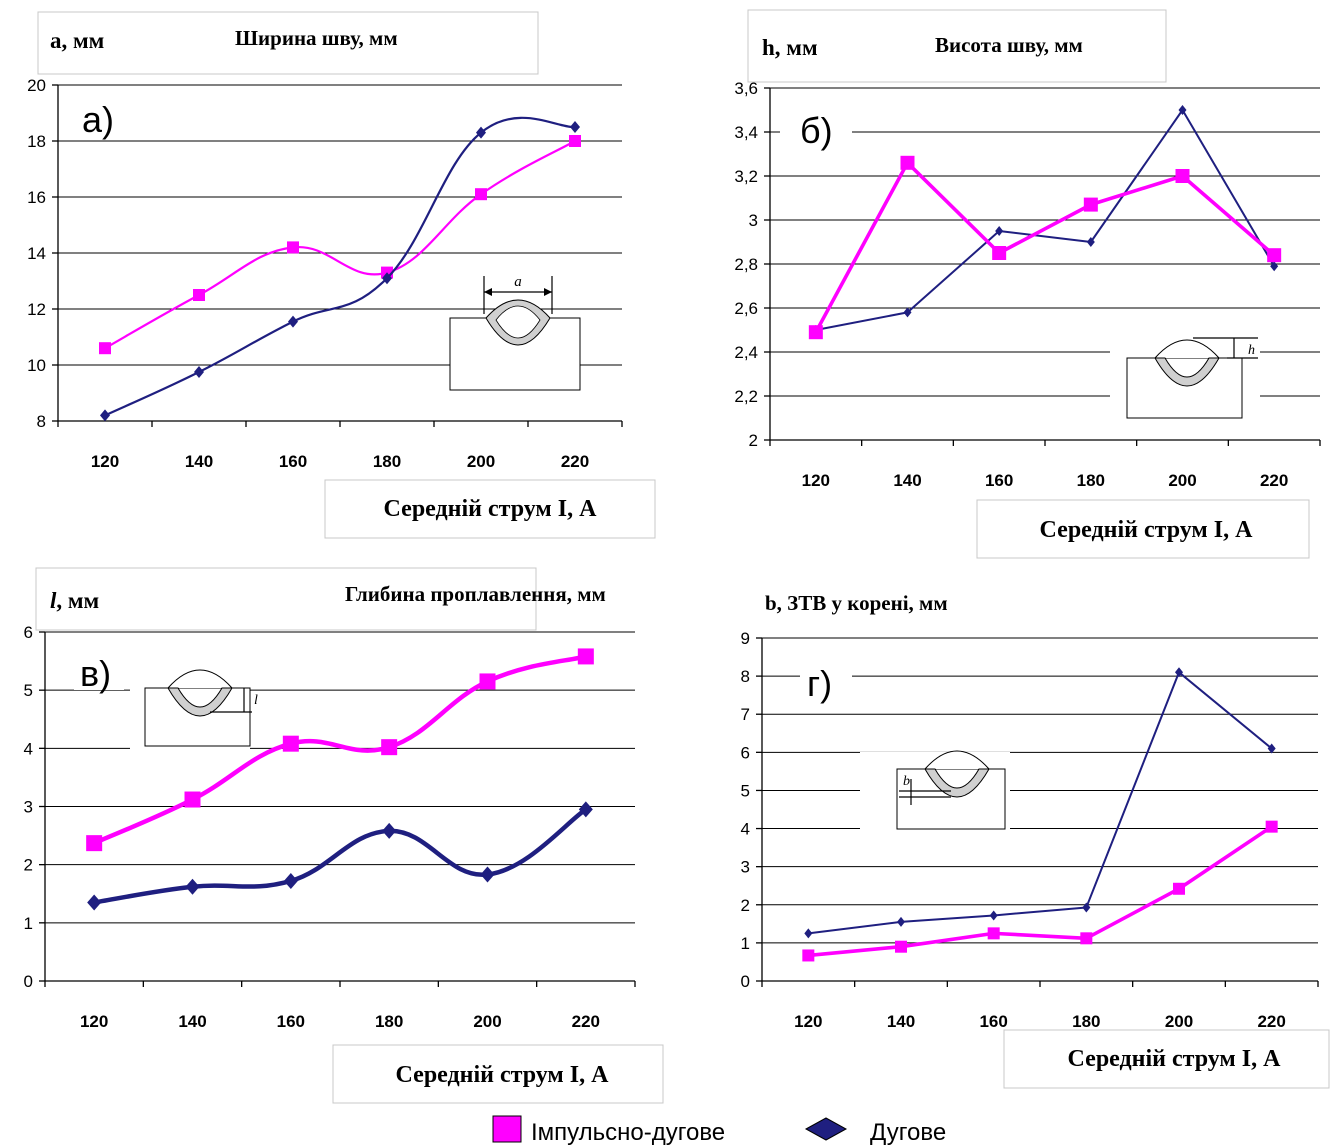 This screenshot has height=1146, width=1336. Describe the element at coordinates (515, 332) in the screenshot. I see `weld-section-diagram: a` at that location.